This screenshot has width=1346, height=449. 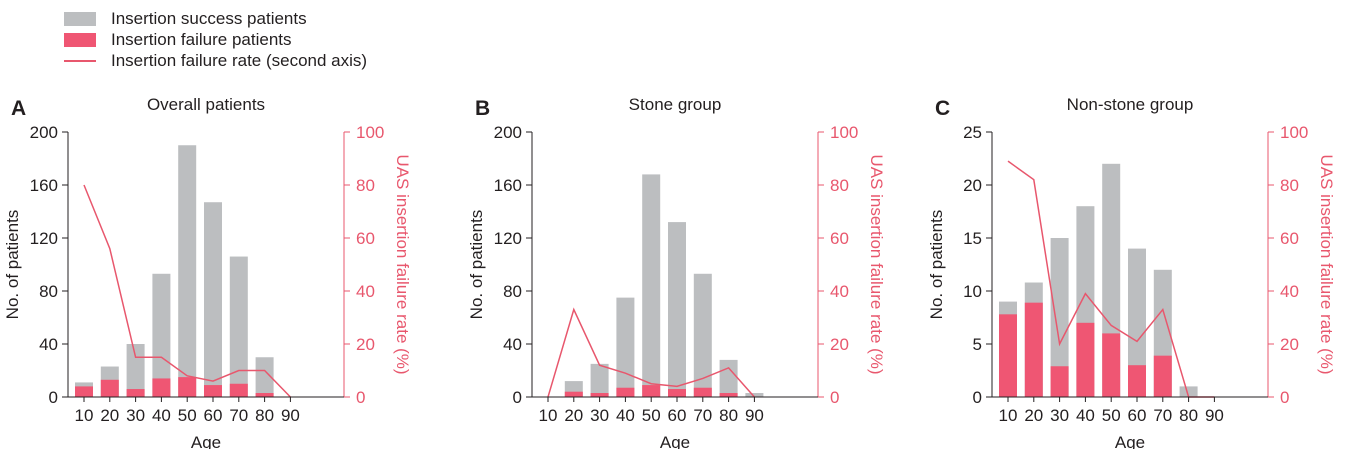 I want to click on rate-line-A, so click(x=187, y=291).